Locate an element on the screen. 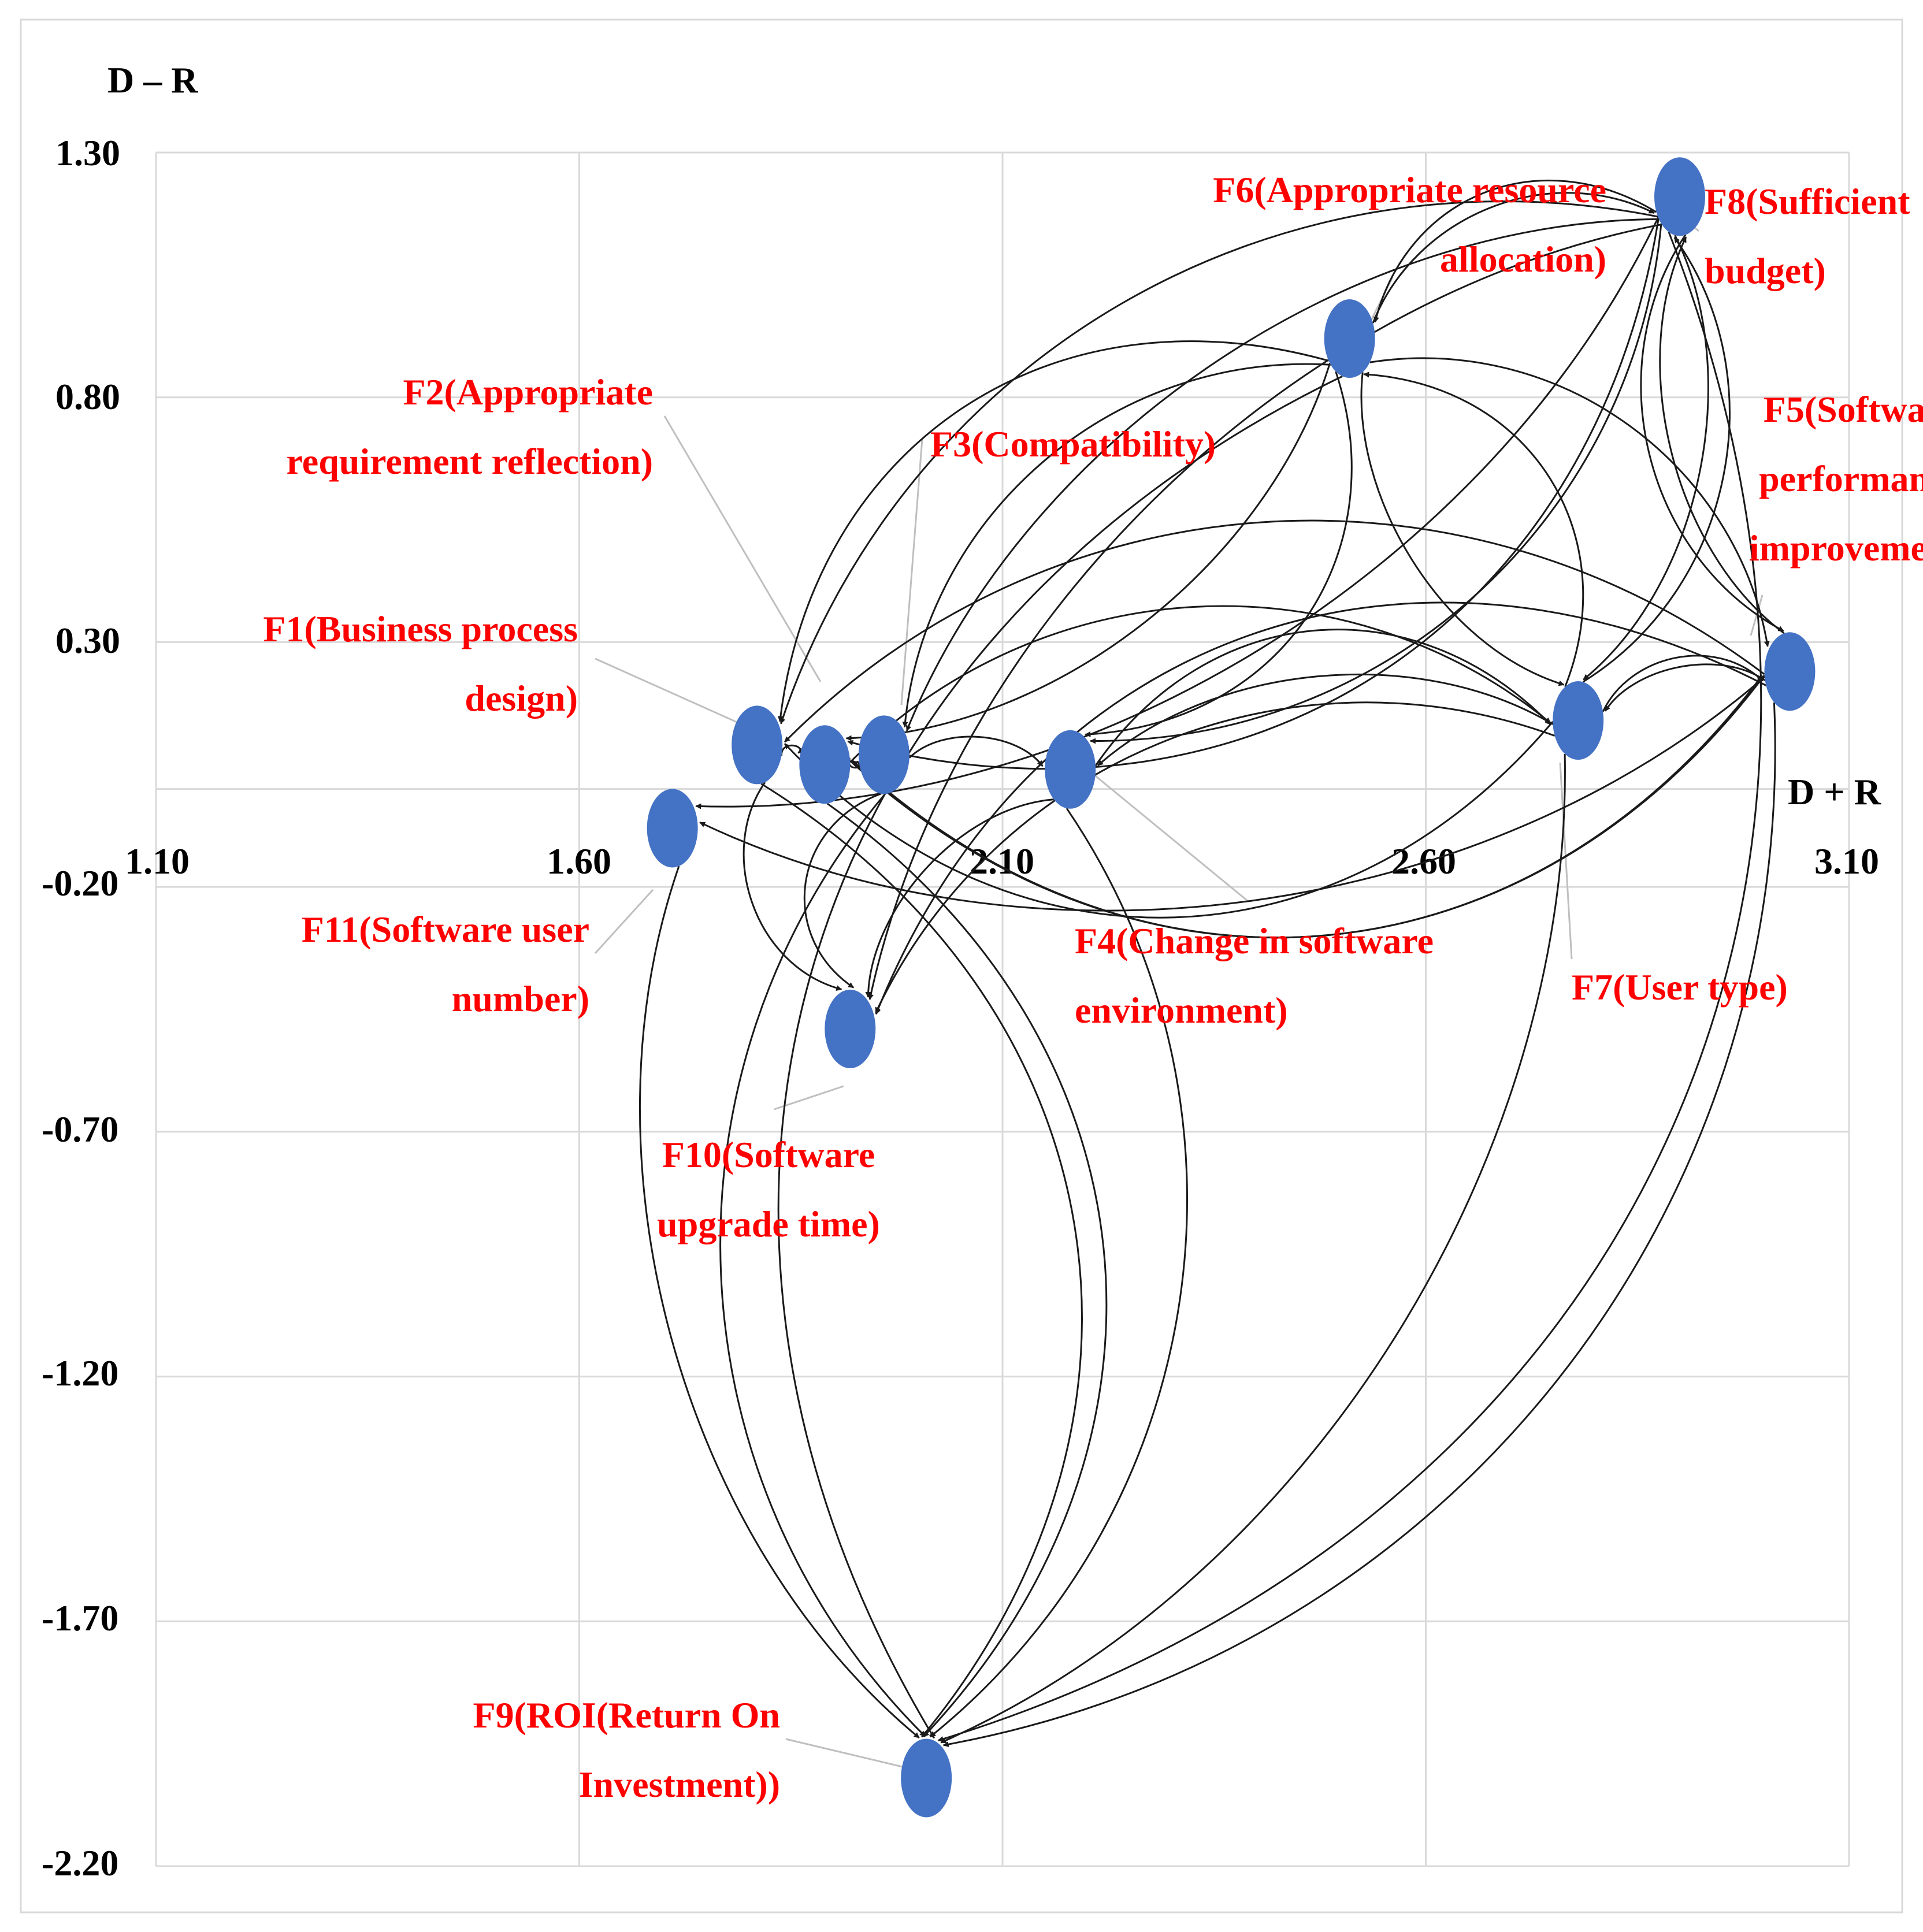  arrow-f3-to-f9 is located at coordinates (822, 1265).